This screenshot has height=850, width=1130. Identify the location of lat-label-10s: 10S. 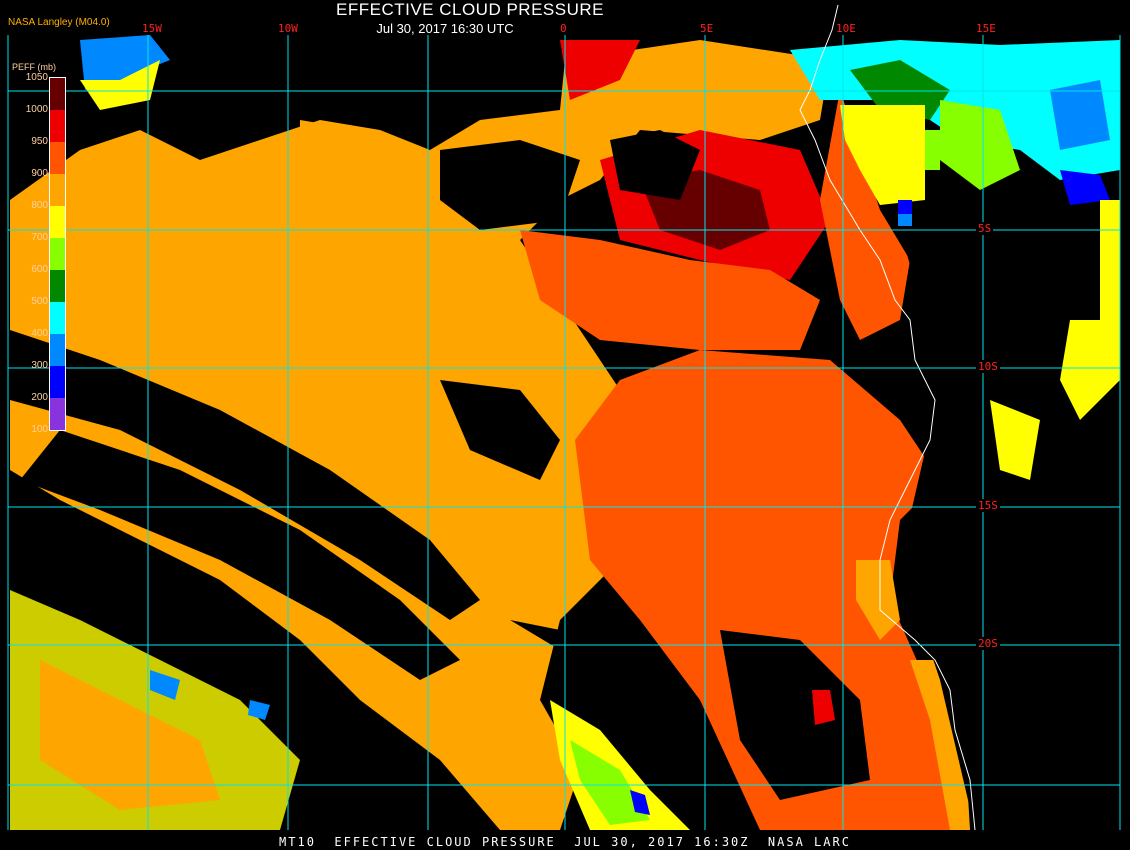
(988, 366).